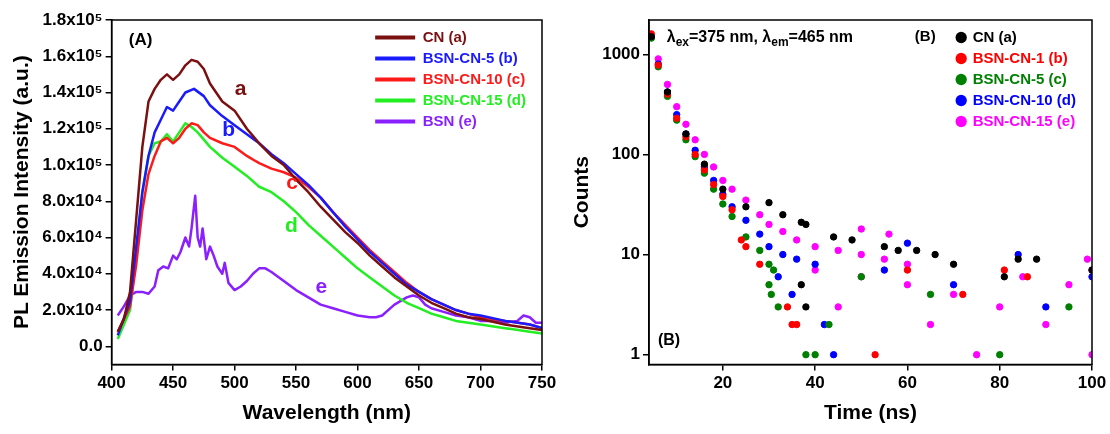  What do you see at coordinates (234, 383) in the screenshot?
I see `x-tick-label: 500` at bounding box center [234, 383].